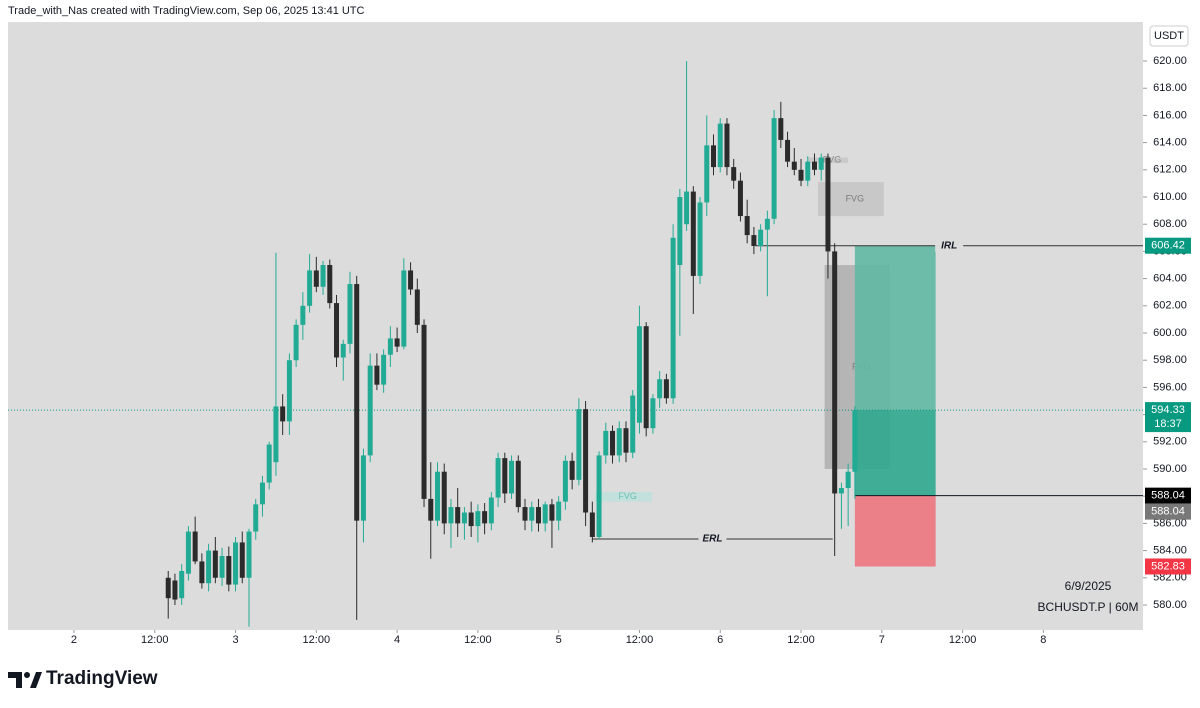 Image resolution: width=1200 pixels, height=708 pixels. I want to click on price-label: 606.42, so click(1168, 246).